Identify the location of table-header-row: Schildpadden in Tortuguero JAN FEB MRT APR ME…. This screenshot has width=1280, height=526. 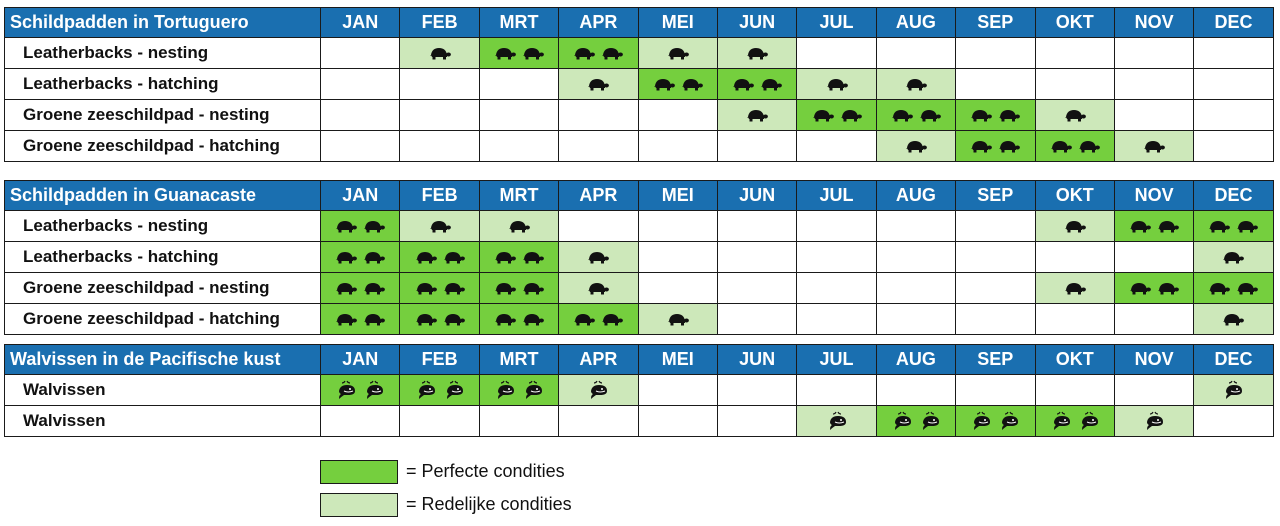
(639, 22).